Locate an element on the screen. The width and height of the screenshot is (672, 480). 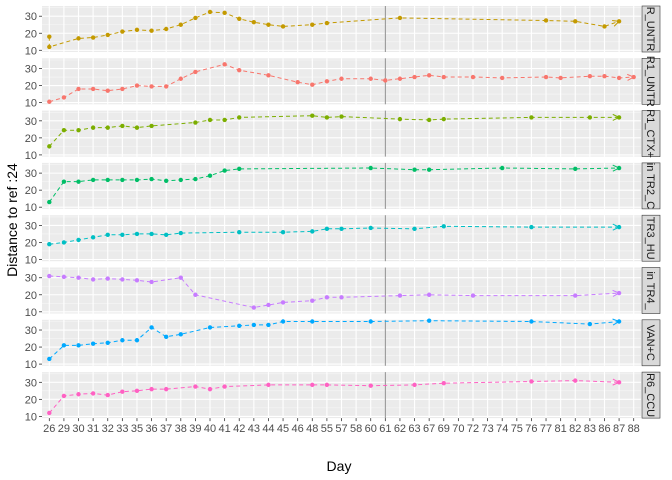
x-tick-label: 57 is located at coordinates (341, 429).